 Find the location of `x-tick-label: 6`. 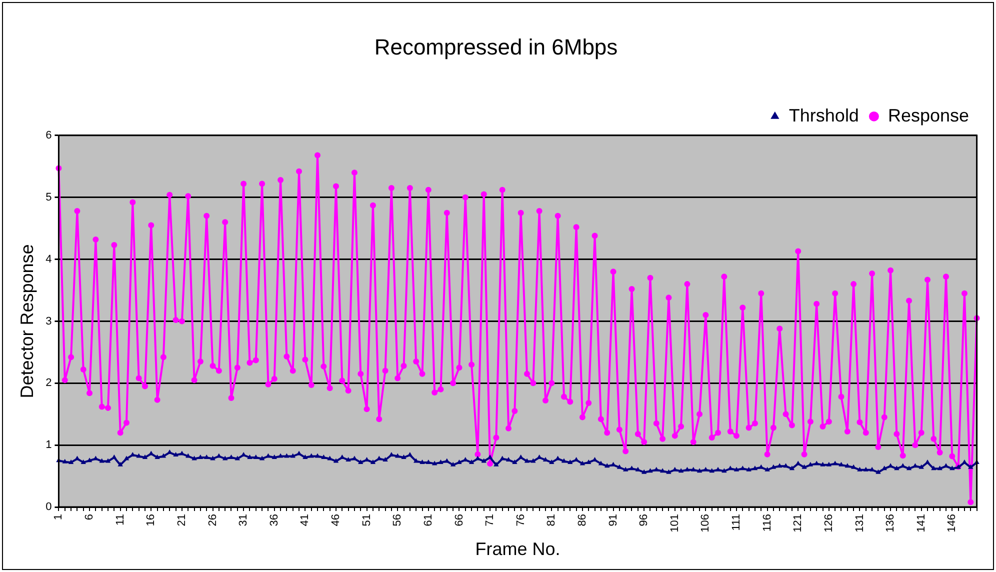

x-tick-label: 6 is located at coordinates (90, 517).